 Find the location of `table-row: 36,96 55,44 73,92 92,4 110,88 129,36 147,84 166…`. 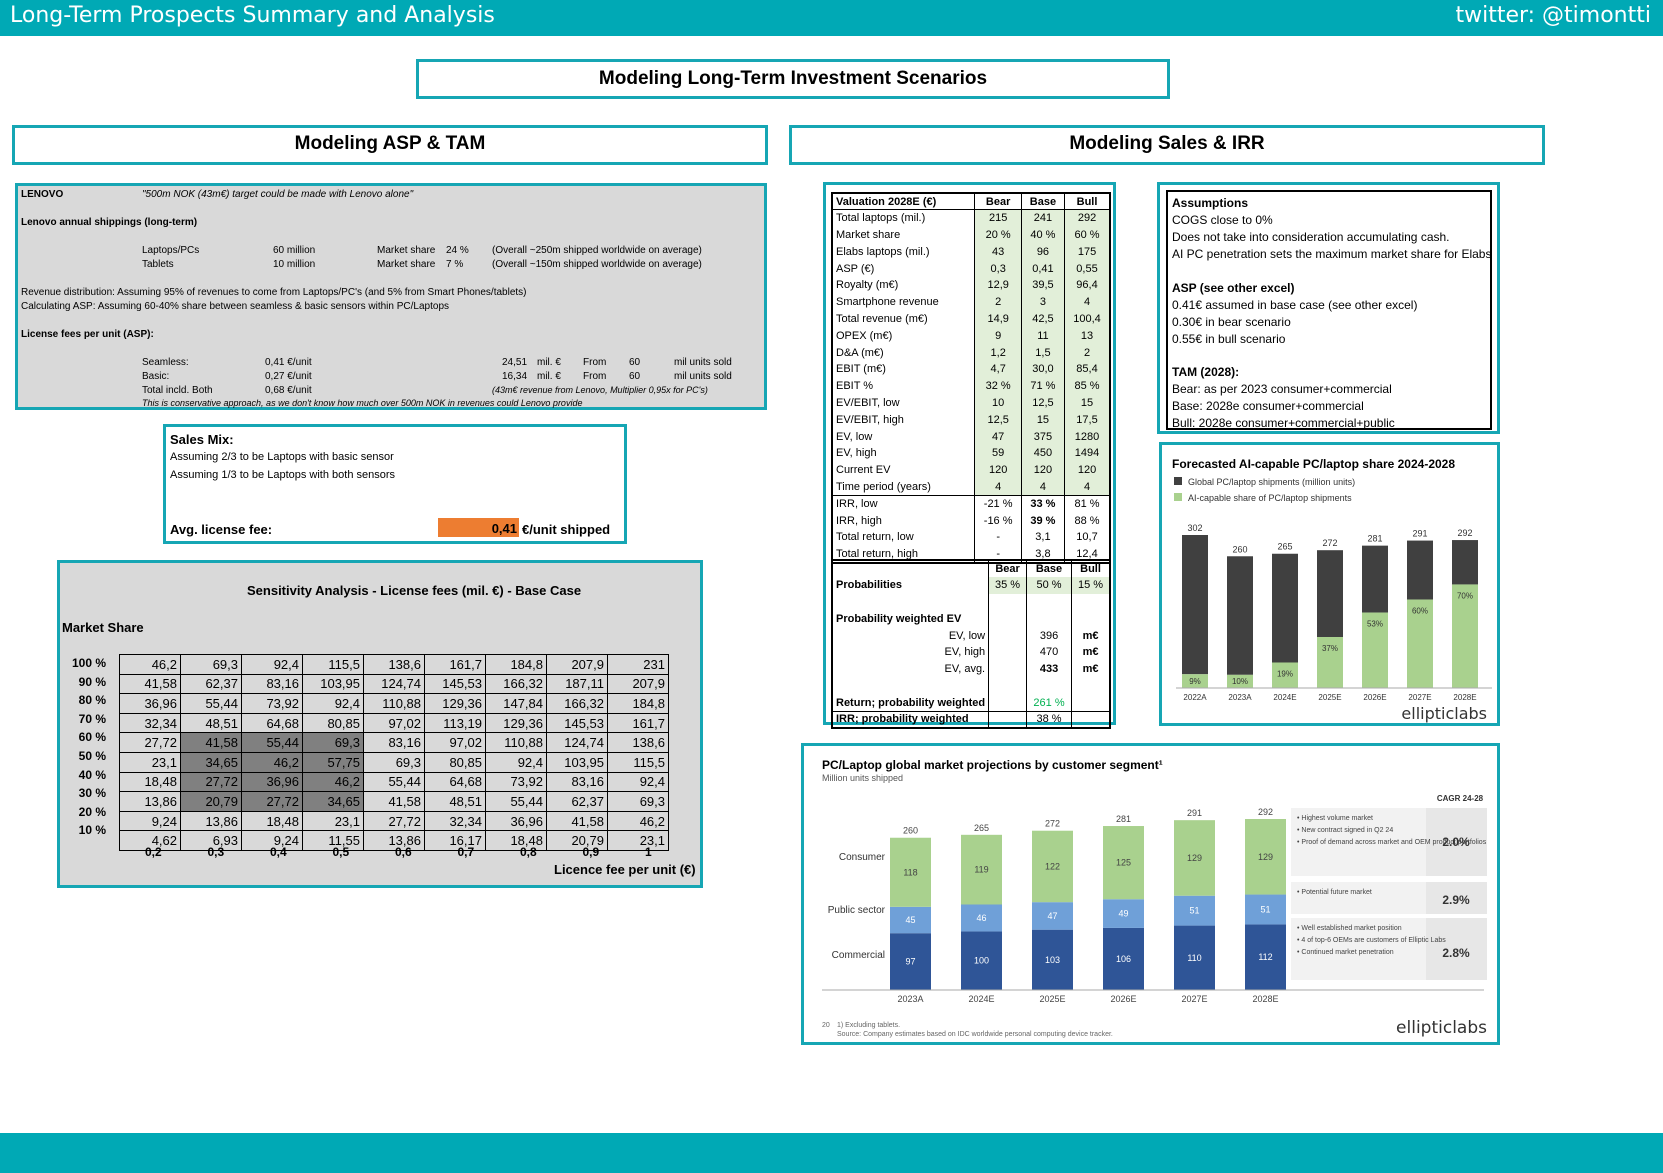

table-row: 36,96 55,44 73,92 92,4 110,88 129,36 147,84 166… is located at coordinates (394, 703).